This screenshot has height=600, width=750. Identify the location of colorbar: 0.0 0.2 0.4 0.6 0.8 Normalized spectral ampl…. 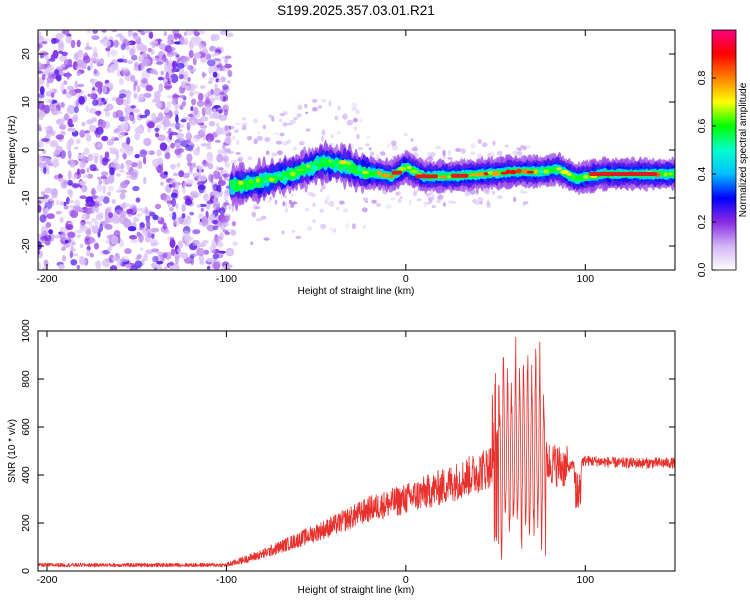
(722, 153).